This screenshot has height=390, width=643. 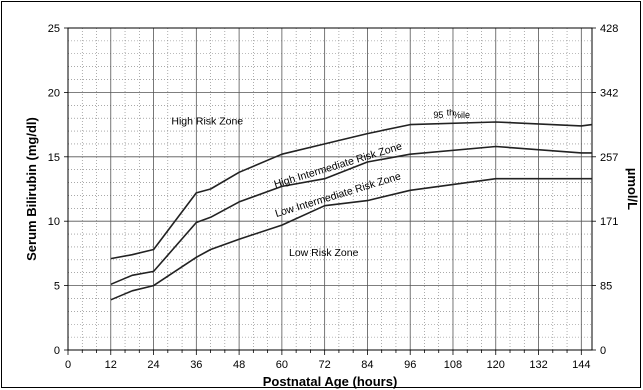 I want to click on annotation-label: %ile, so click(x=461, y=115).